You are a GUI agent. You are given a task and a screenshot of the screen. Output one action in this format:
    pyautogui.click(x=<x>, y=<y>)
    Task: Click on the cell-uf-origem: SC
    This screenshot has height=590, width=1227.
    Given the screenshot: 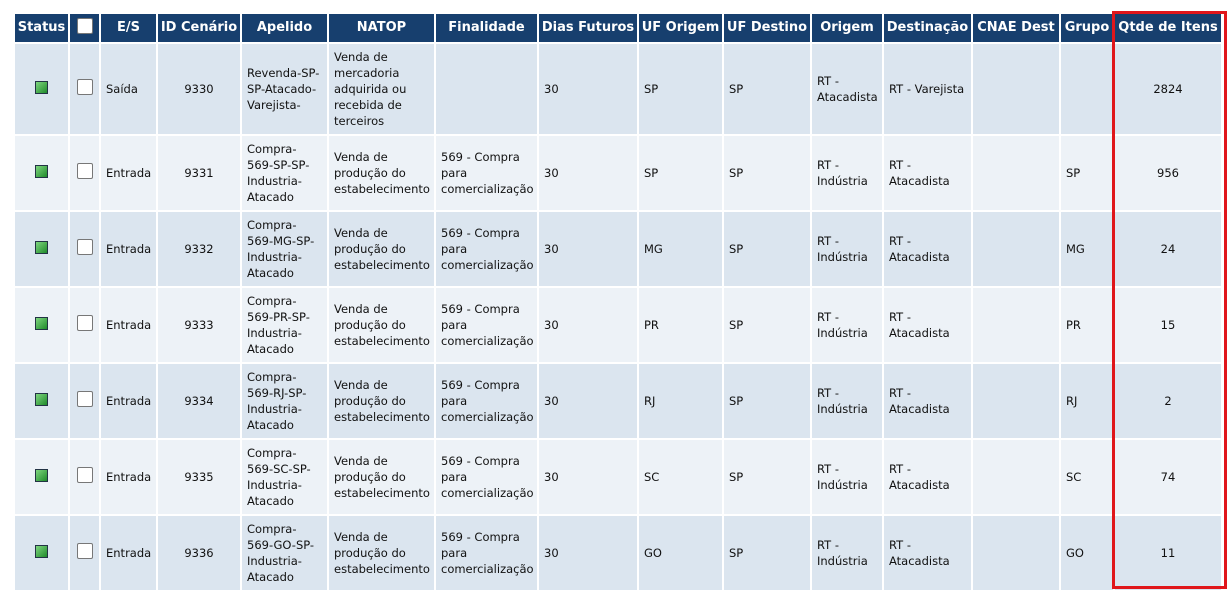 What is the action you would take?
    pyautogui.click(x=680, y=477)
    